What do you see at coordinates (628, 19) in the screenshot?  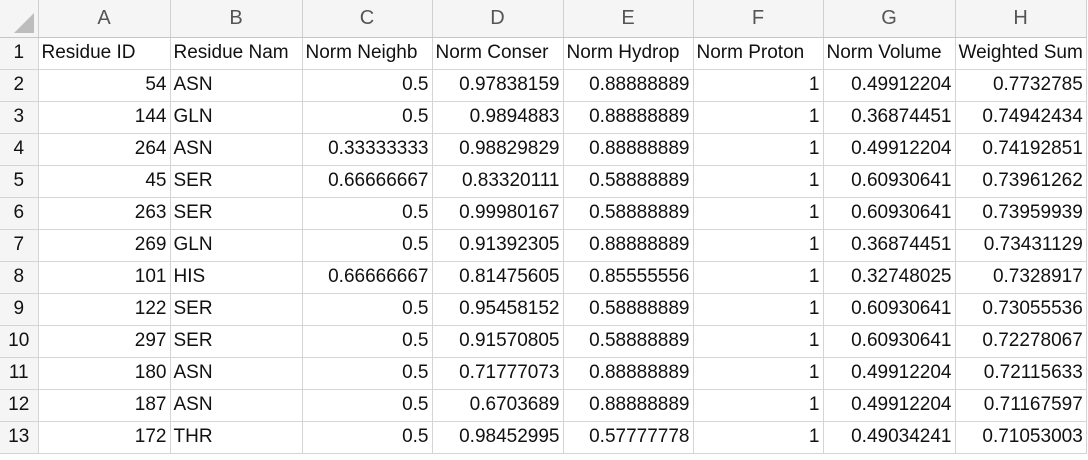 I see `column-header: E` at bounding box center [628, 19].